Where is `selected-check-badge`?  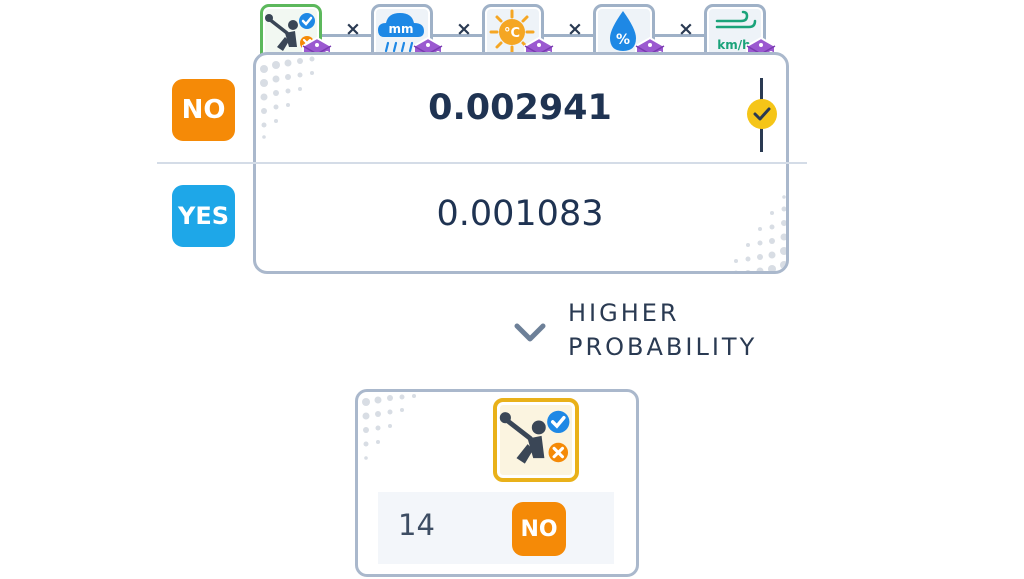 selected-check-badge is located at coordinates (762, 114).